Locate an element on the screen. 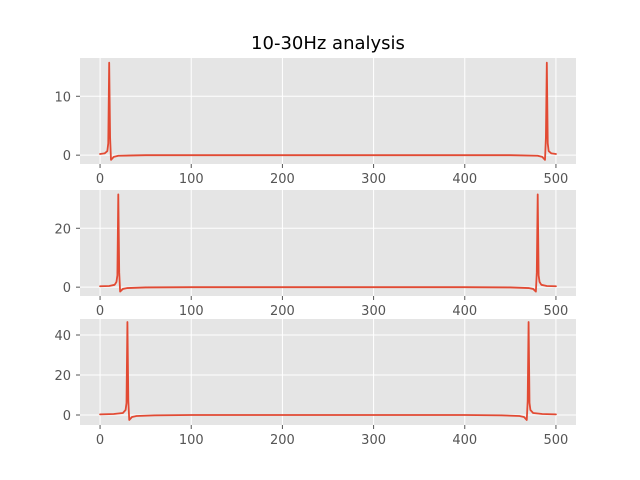  chart-title: 10-30Hz analysis is located at coordinates (328, 43).